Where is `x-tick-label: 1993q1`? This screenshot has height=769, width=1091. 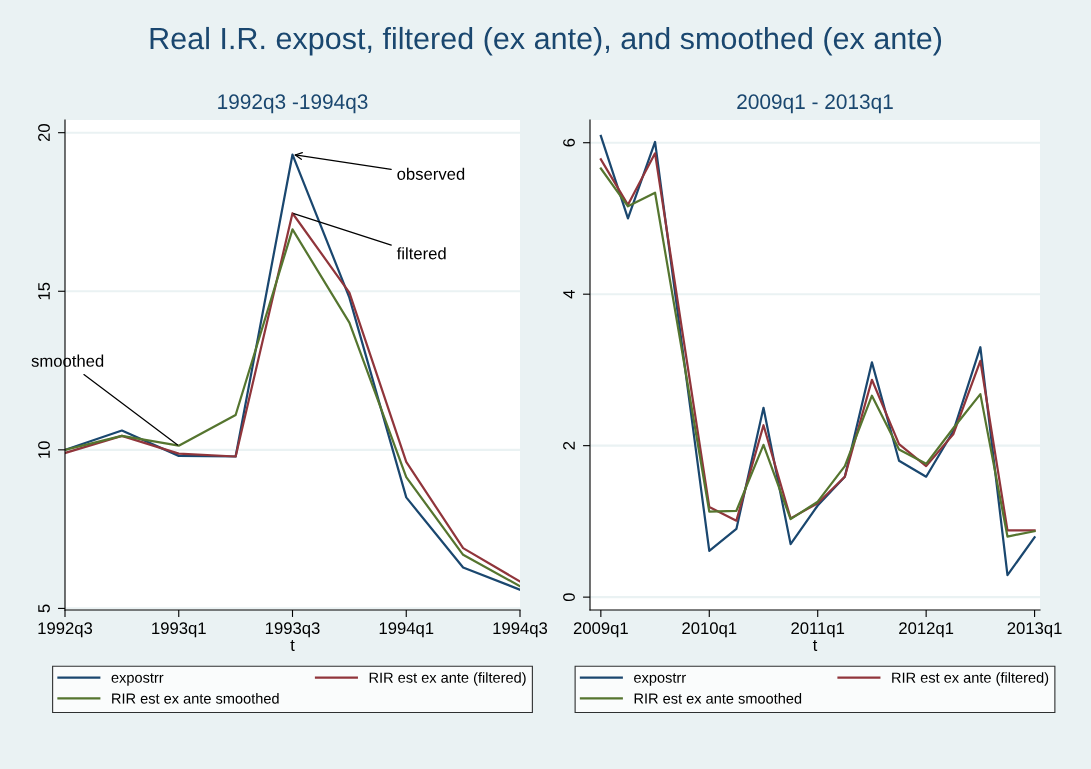 x-tick-label: 1993q1 is located at coordinates (179, 630).